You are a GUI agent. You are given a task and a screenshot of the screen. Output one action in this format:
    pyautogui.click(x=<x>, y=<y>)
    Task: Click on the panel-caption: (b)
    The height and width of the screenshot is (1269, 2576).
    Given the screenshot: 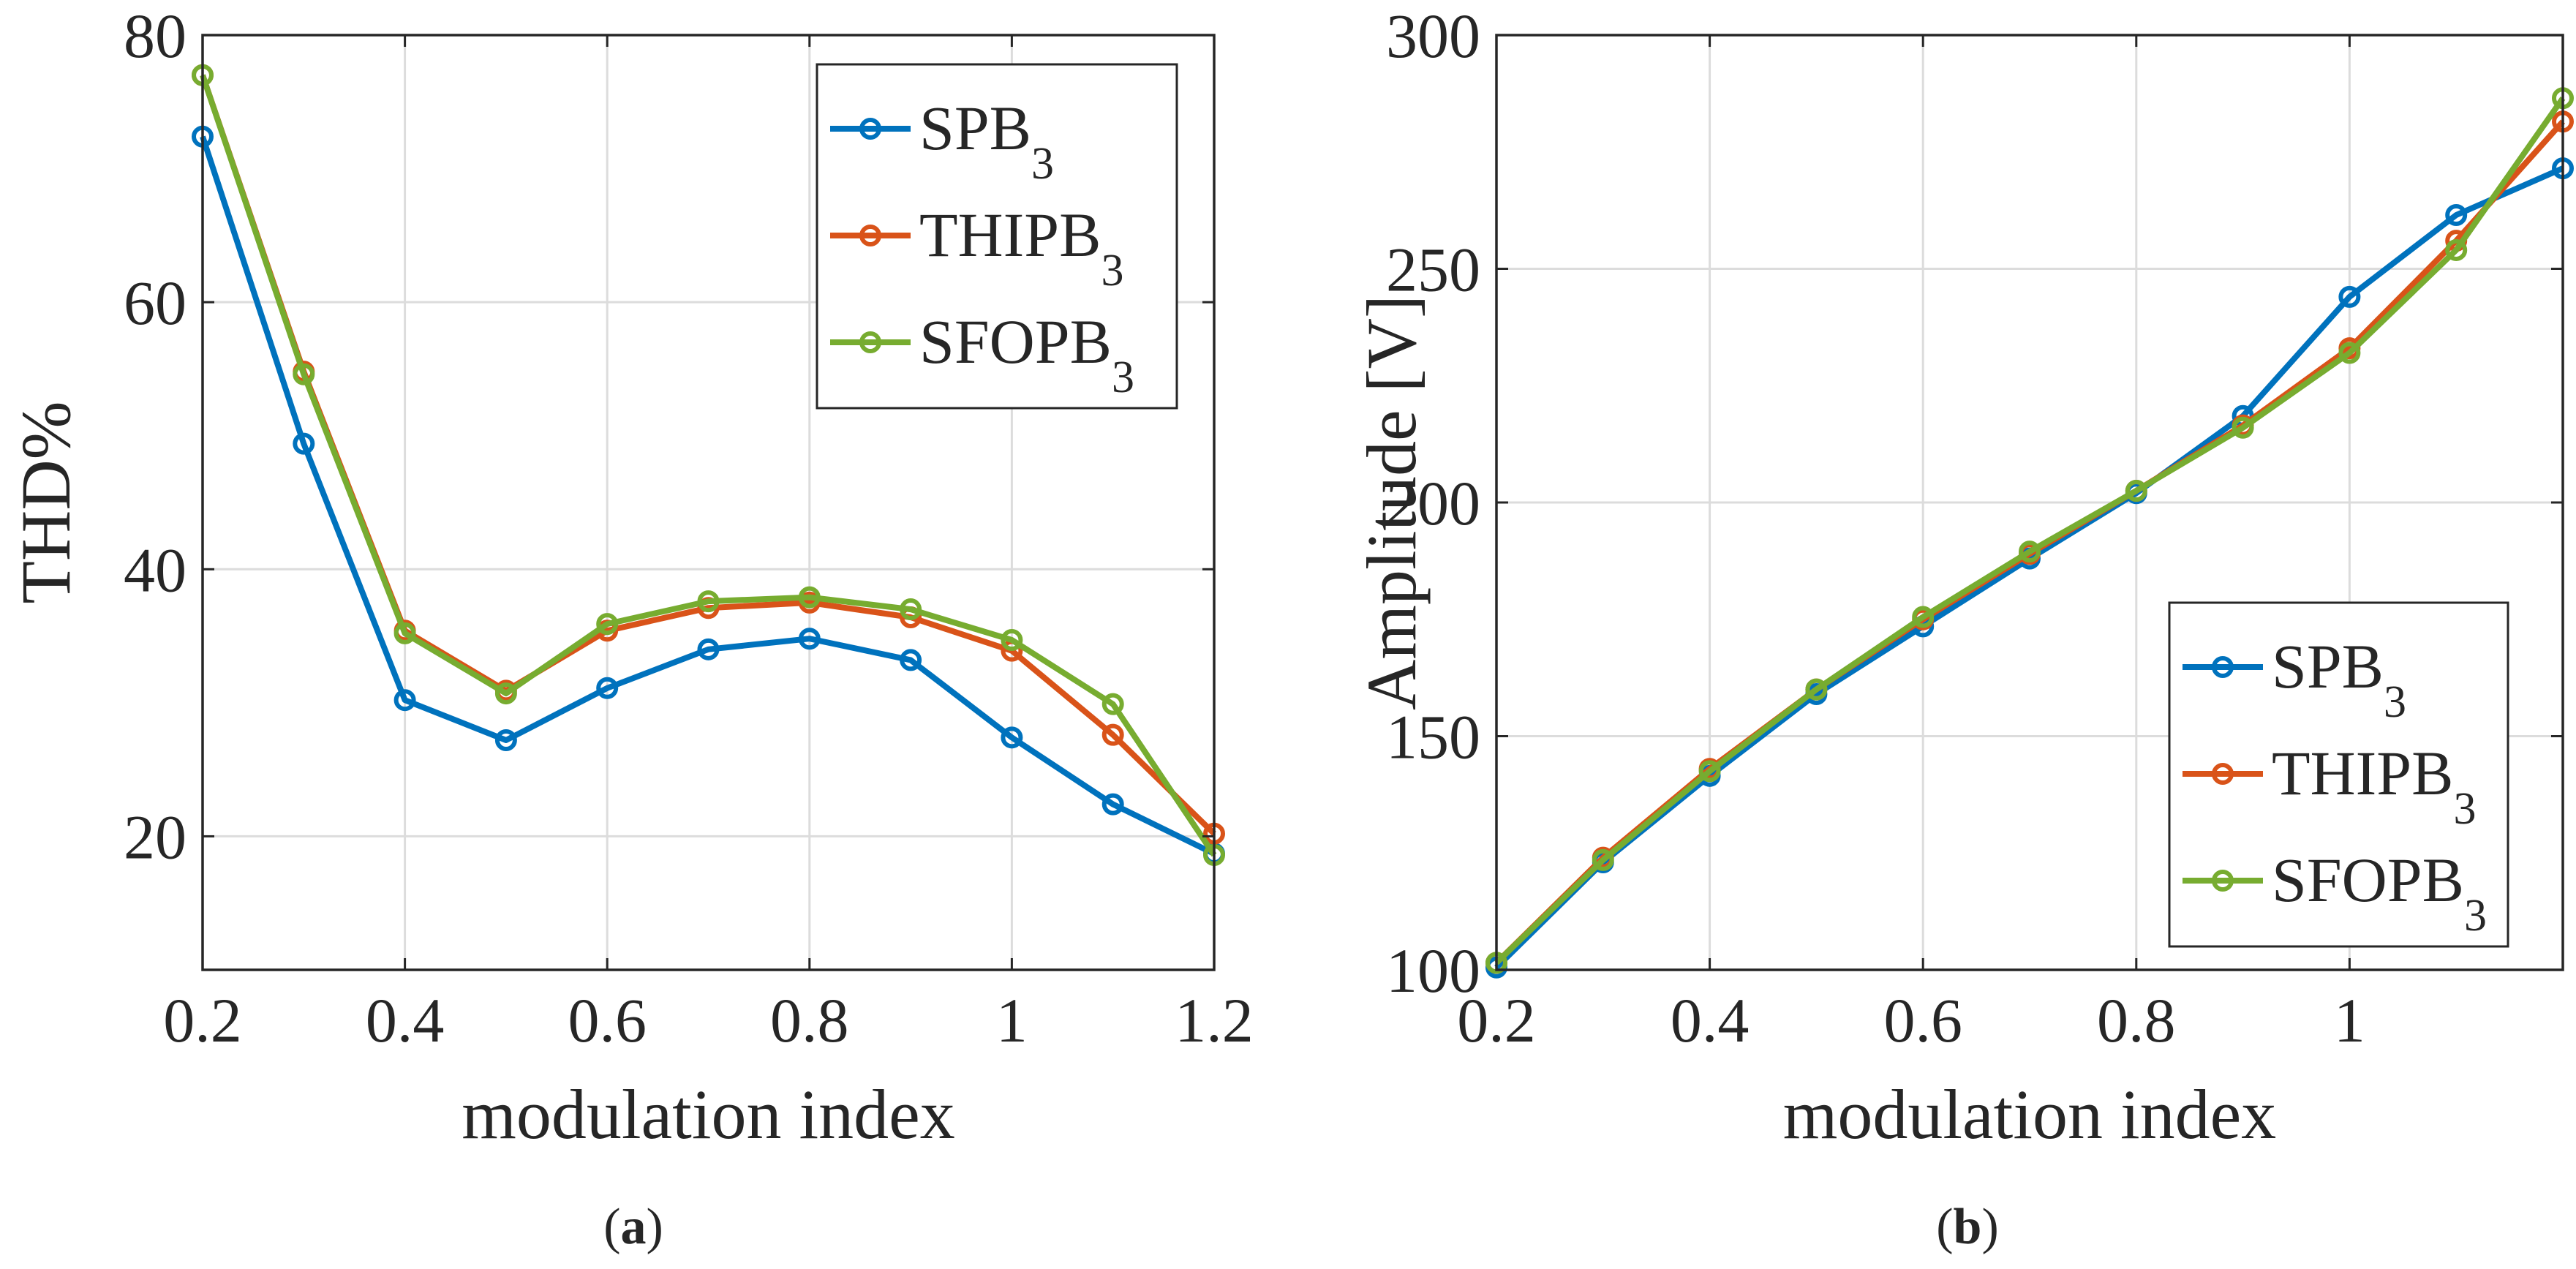 What is the action you would take?
    pyautogui.click(x=1967, y=1227)
    